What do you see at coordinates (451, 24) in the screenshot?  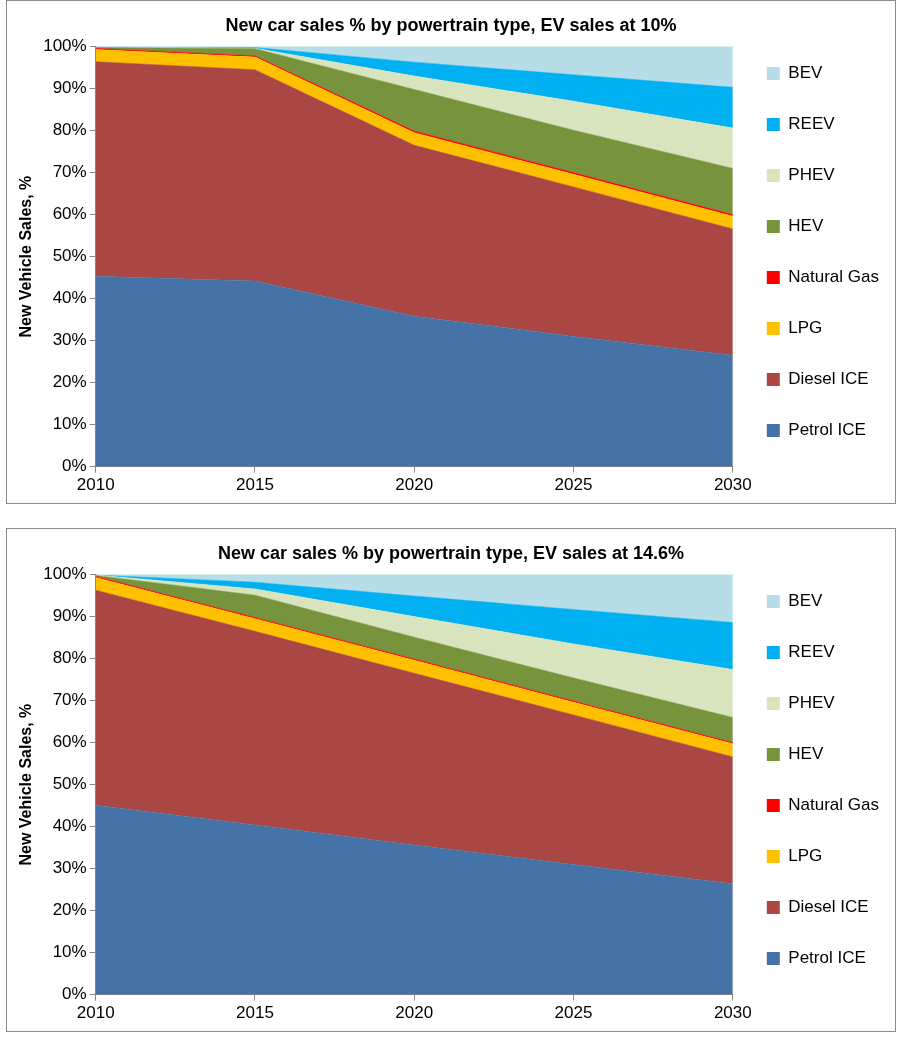 I see `chart-title: New car sales % by powertrain type, EV sales at 10%` at bounding box center [451, 24].